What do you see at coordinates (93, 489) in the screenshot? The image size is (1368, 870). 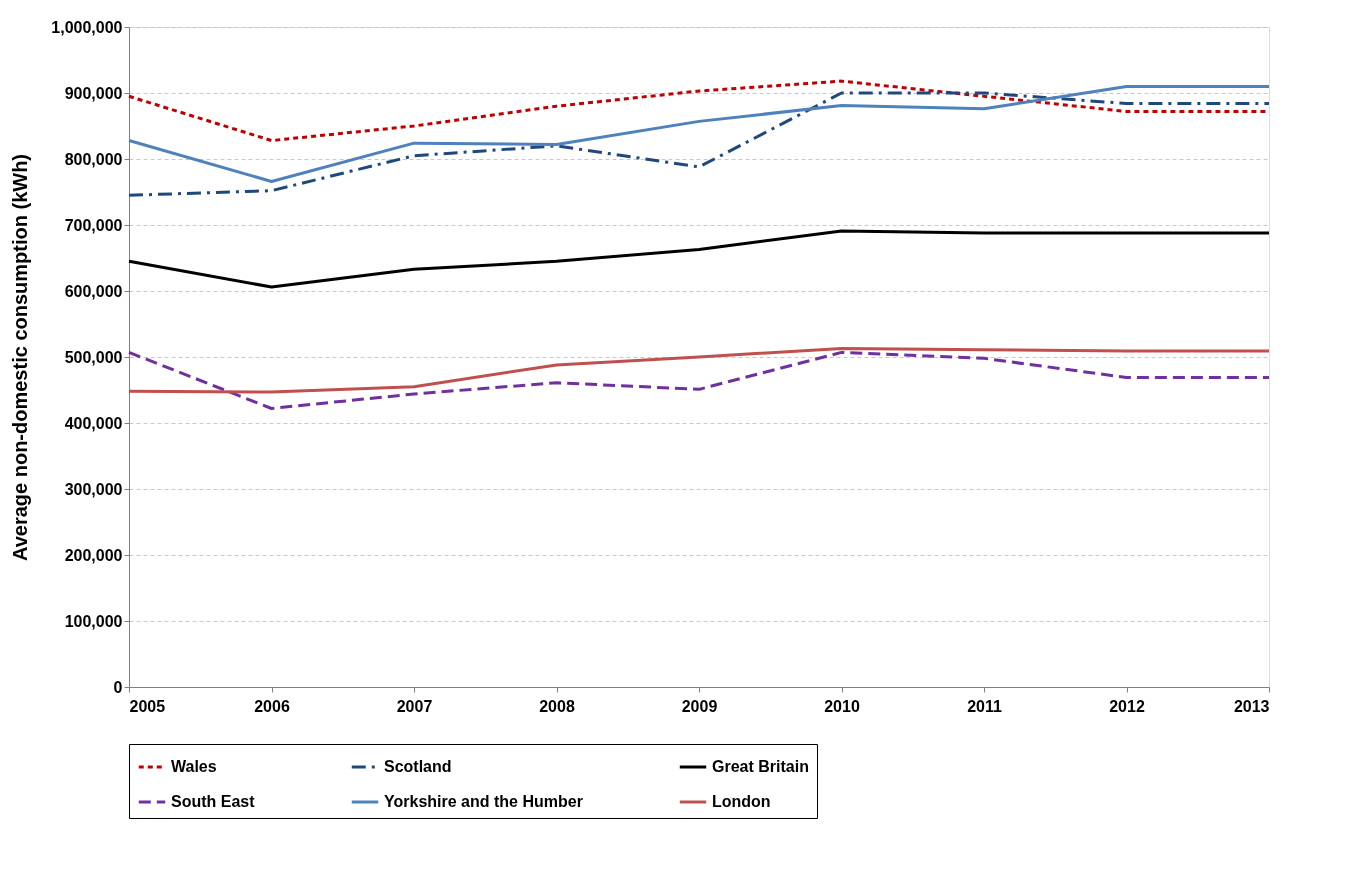 I see `y-tick-label: 300,000` at bounding box center [93, 489].